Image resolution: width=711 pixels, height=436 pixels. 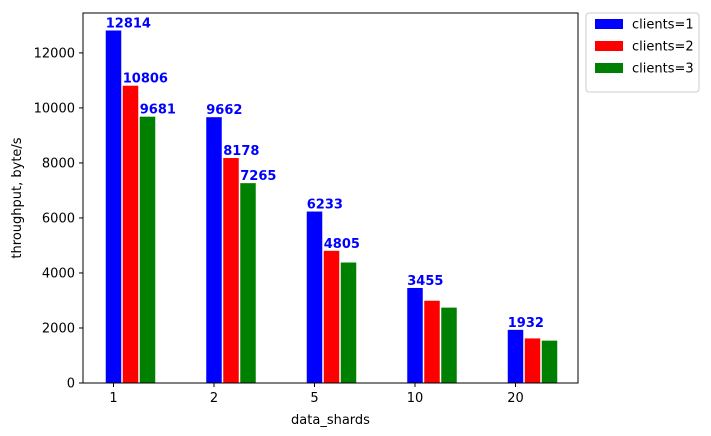 What do you see at coordinates (145, 79) in the screenshot?
I see `data-label: 10806` at bounding box center [145, 79].